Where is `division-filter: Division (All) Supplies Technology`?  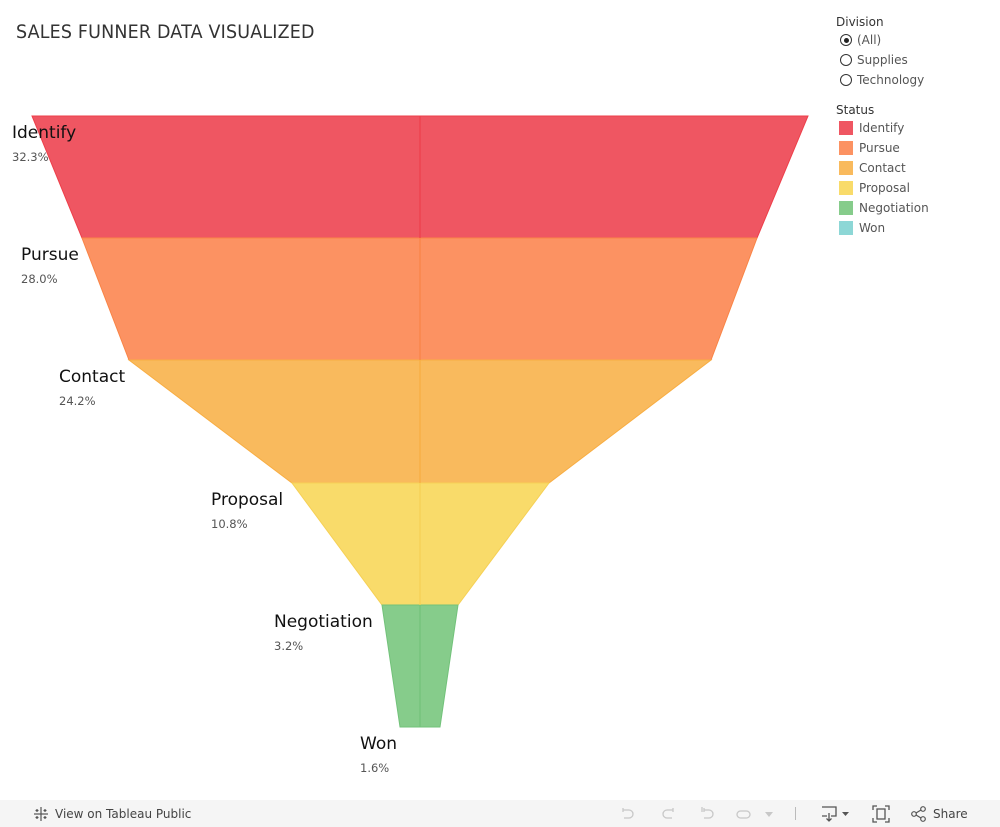
division-filter: Division (All) Supplies Technology is located at coordinates (916, 52).